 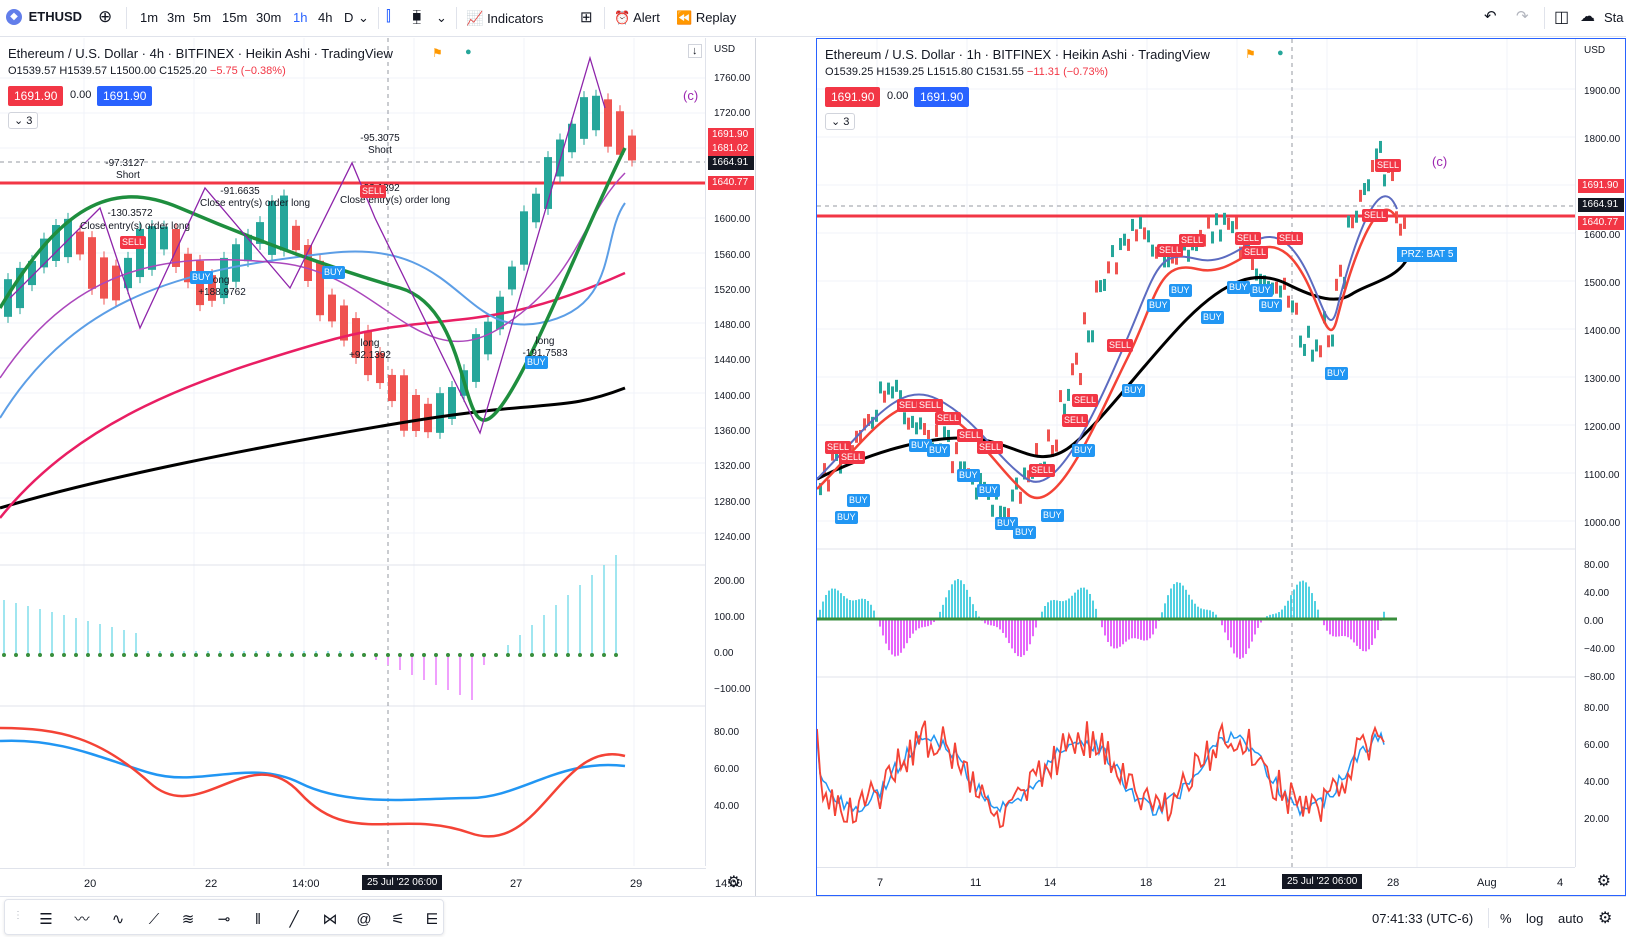 What do you see at coordinates (706, 18) in the screenshot?
I see `replay-button: ⏪ Replay` at bounding box center [706, 18].